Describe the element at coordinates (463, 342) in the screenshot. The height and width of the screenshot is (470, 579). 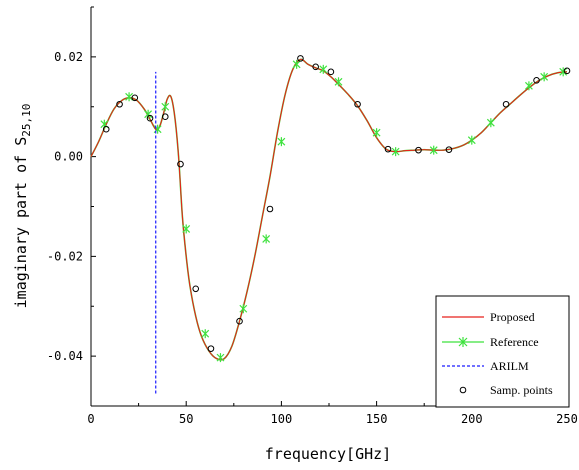
I see `legend-reference-marker` at that location.